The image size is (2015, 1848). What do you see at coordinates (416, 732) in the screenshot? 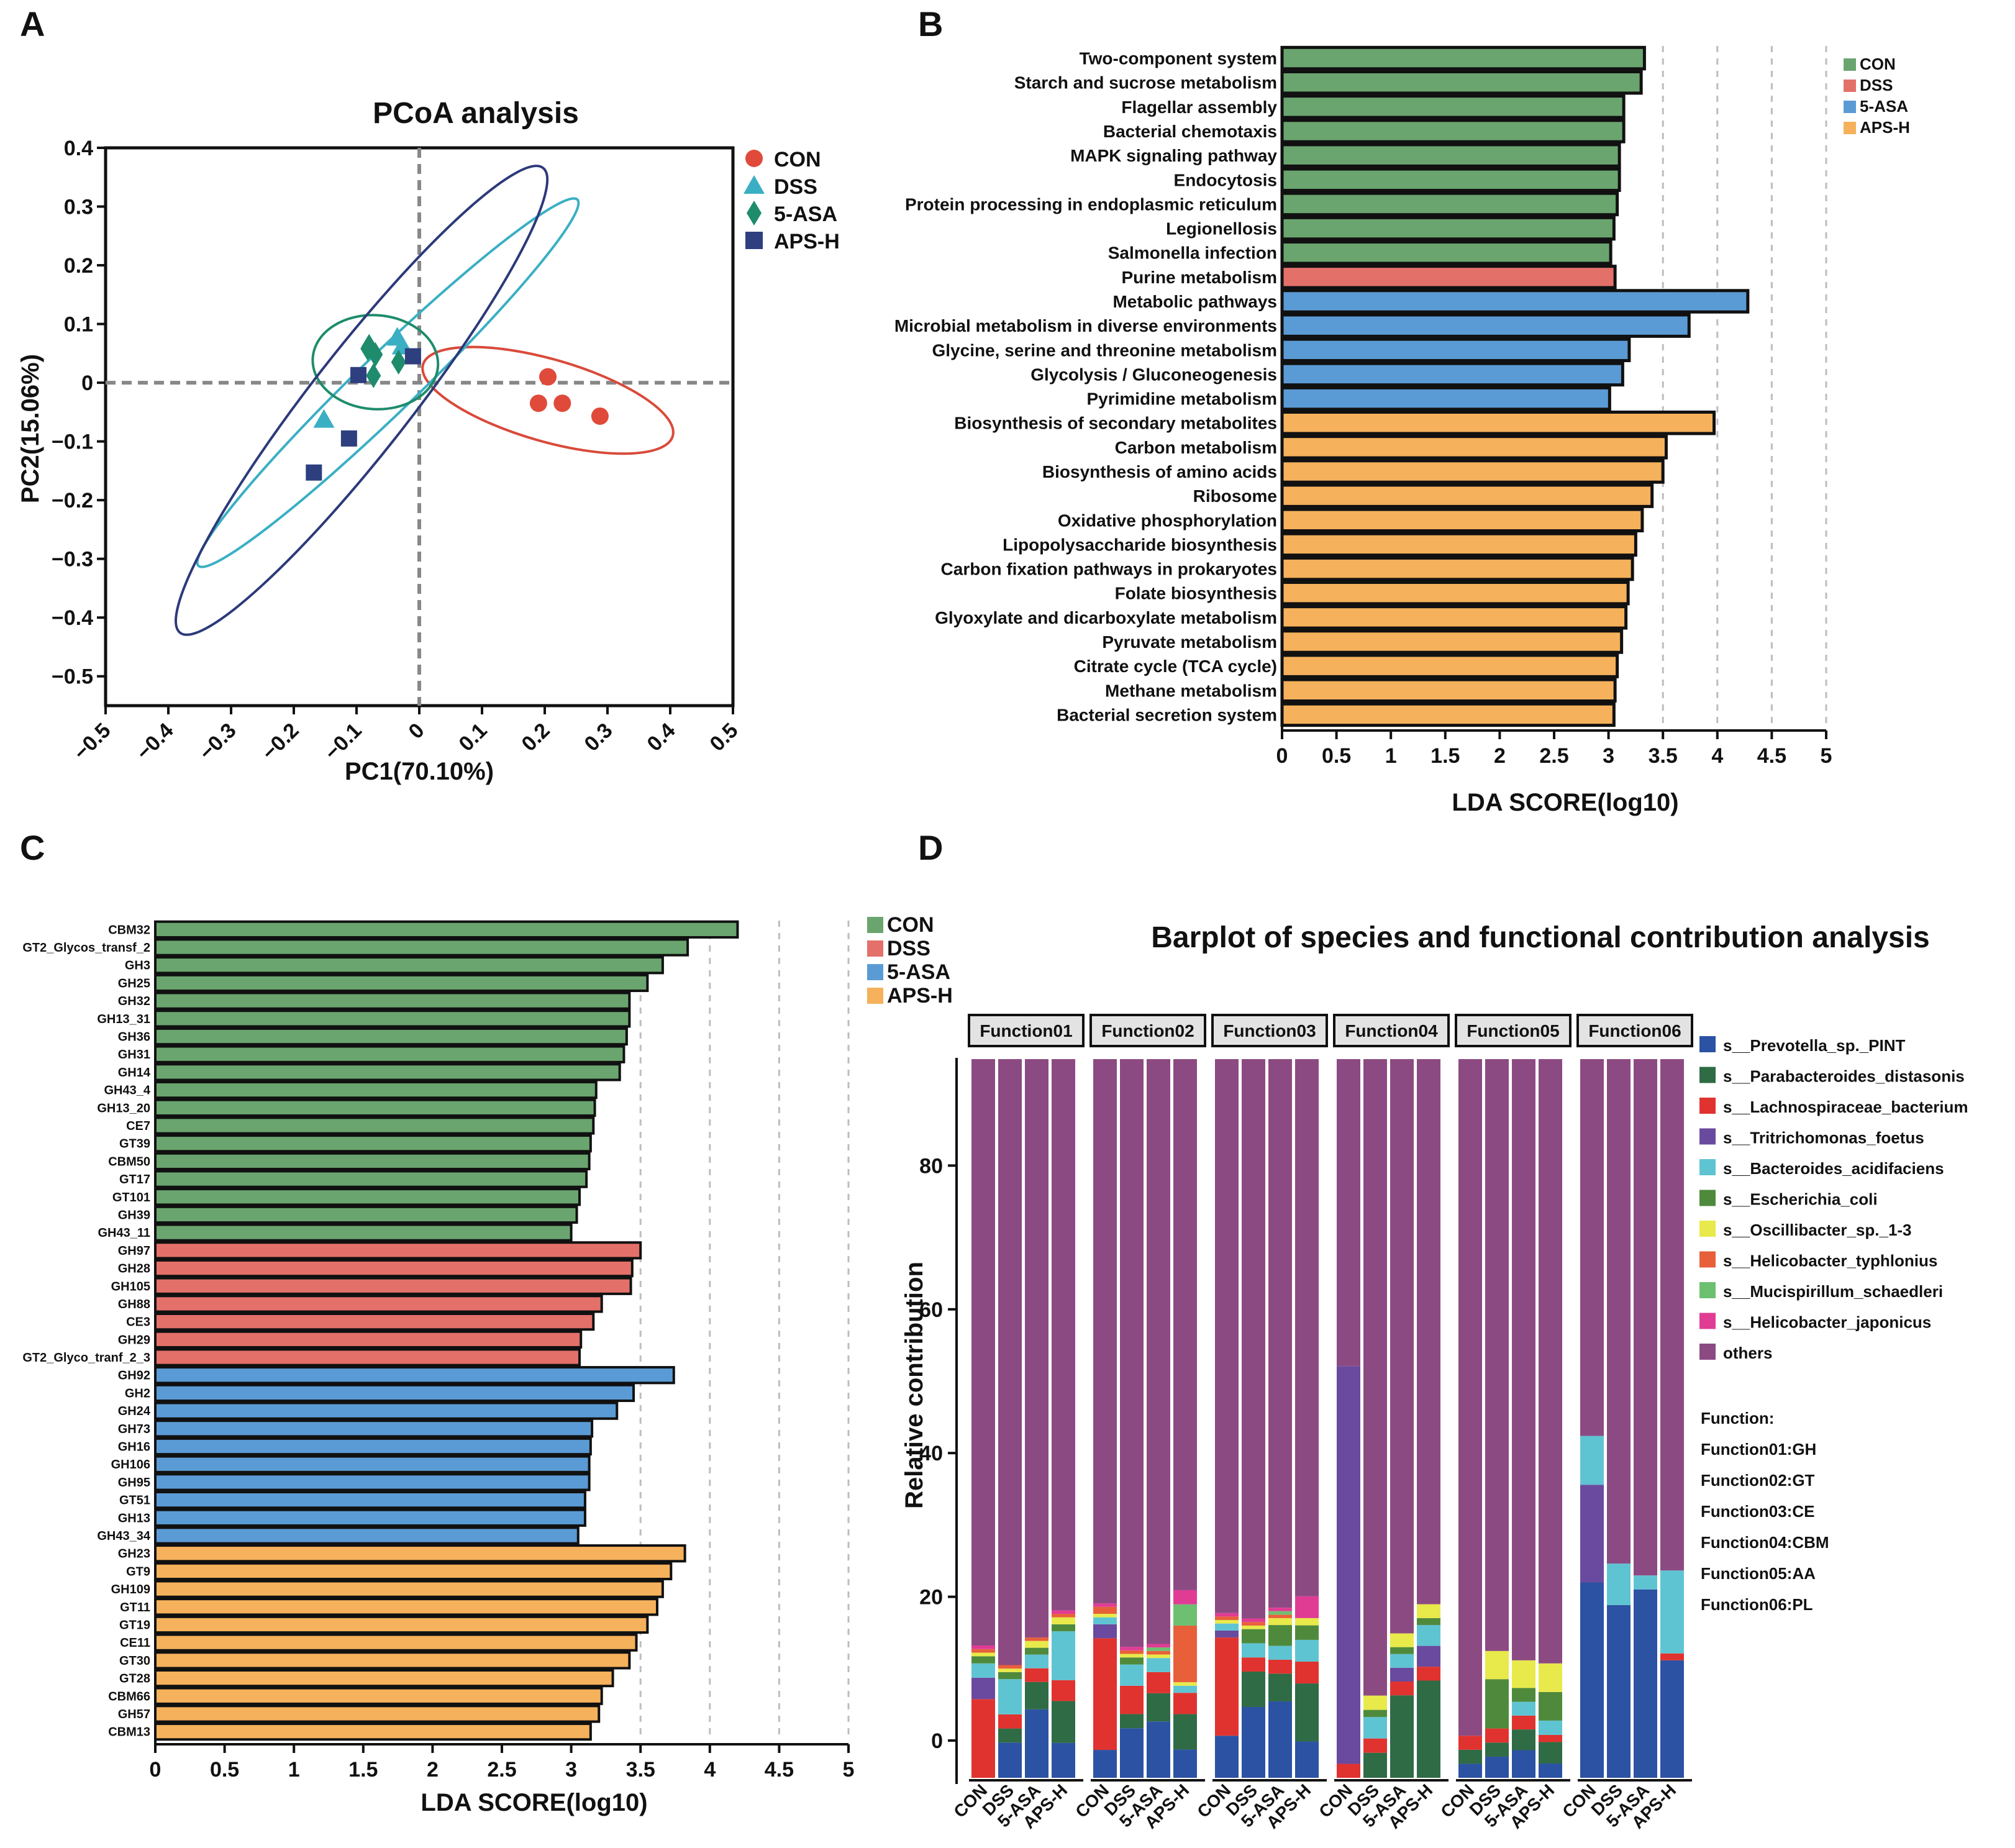
I see `pcoa-x-tick-label: 0` at bounding box center [416, 732].